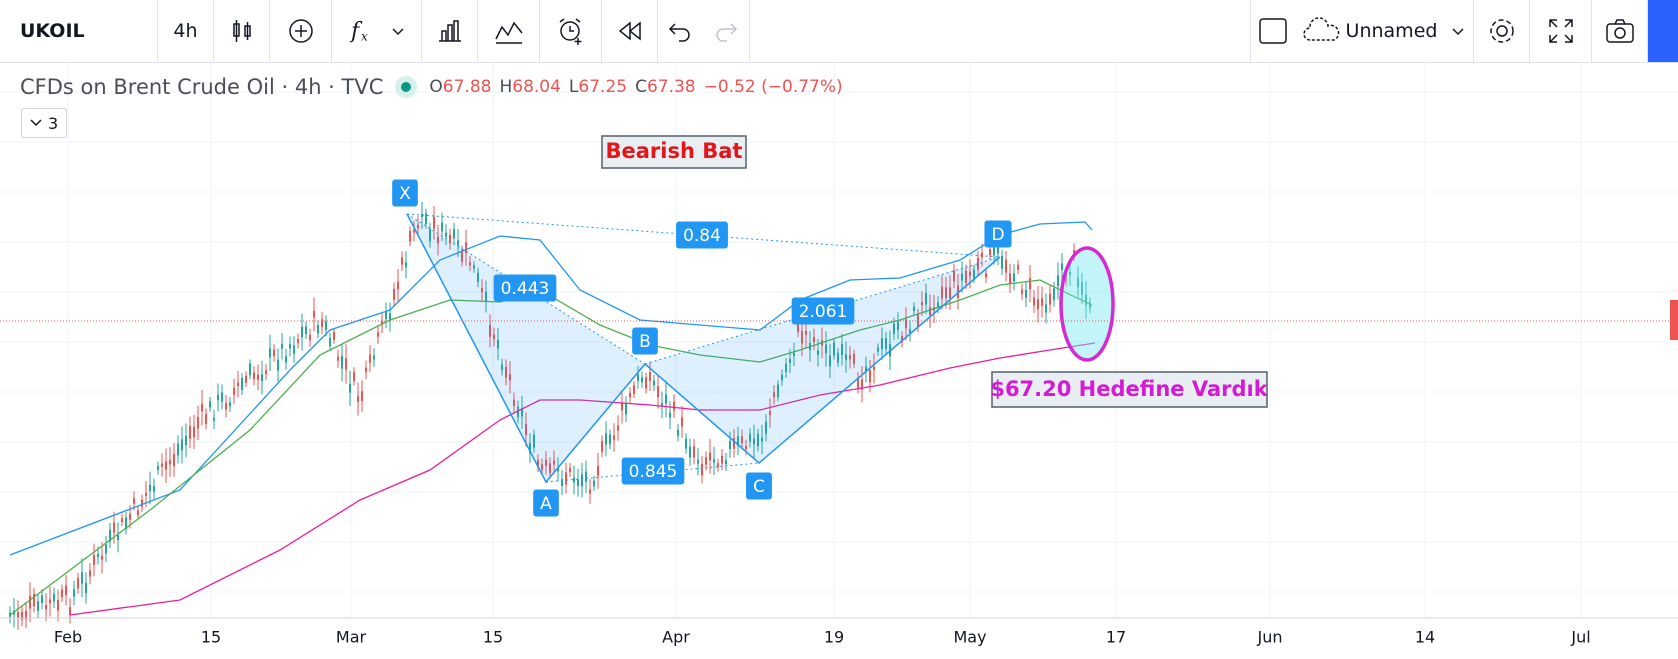 The width and height of the screenshot is (1678, 659). I want to click on time-axis: Feb 15 Mar 15 Apr 19 May 17 Jun 14 Jul, so click(822, 637).